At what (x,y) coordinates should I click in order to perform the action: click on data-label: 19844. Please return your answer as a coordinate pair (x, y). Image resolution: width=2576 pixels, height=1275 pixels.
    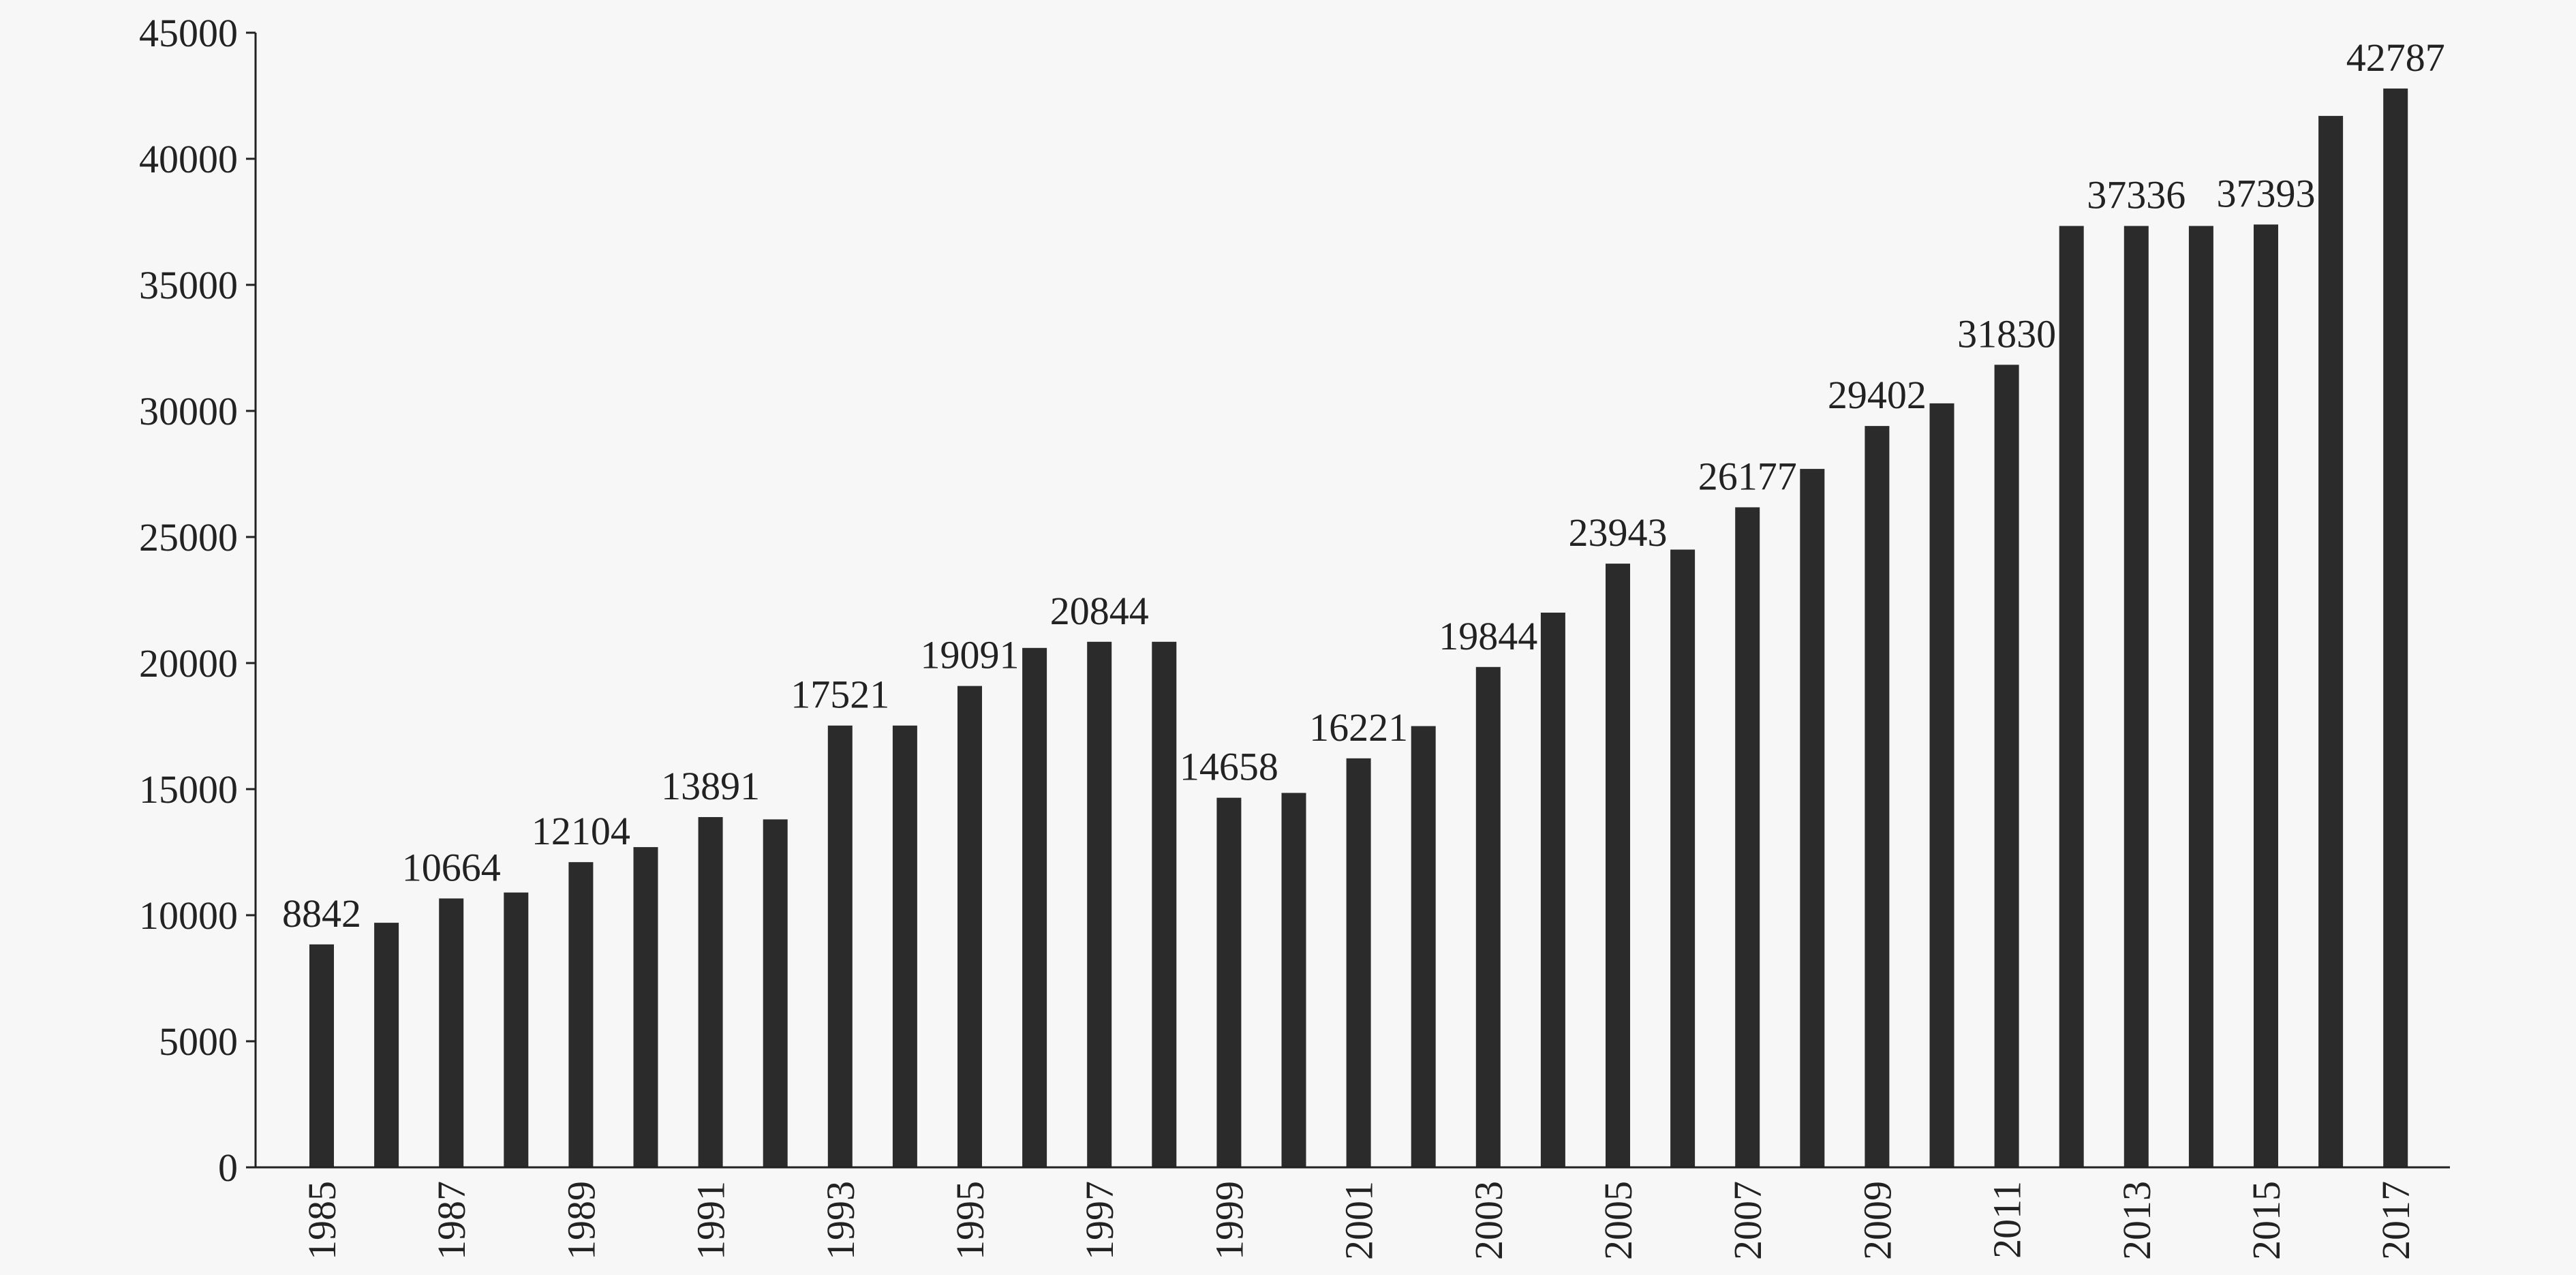
    Looking at the image, I should click on (1488, 636).